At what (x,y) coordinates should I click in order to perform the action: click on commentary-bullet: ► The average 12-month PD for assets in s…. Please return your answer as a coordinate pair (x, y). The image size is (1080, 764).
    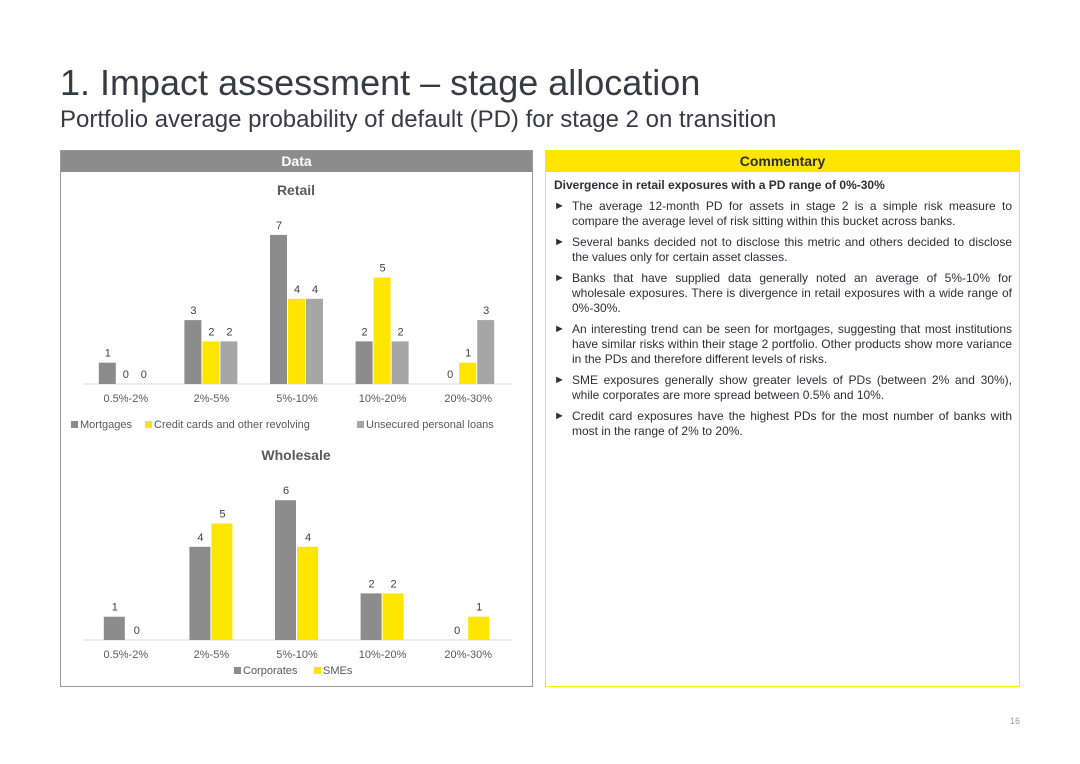
    Looking at the image, I should click on (783, 213).